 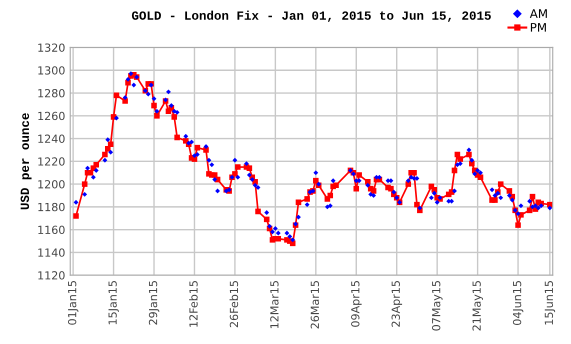 What do you see at coordinates (51, 70) in the screenshot?
I see `y-tick-label: 1300` at bounding box center [51, 70].